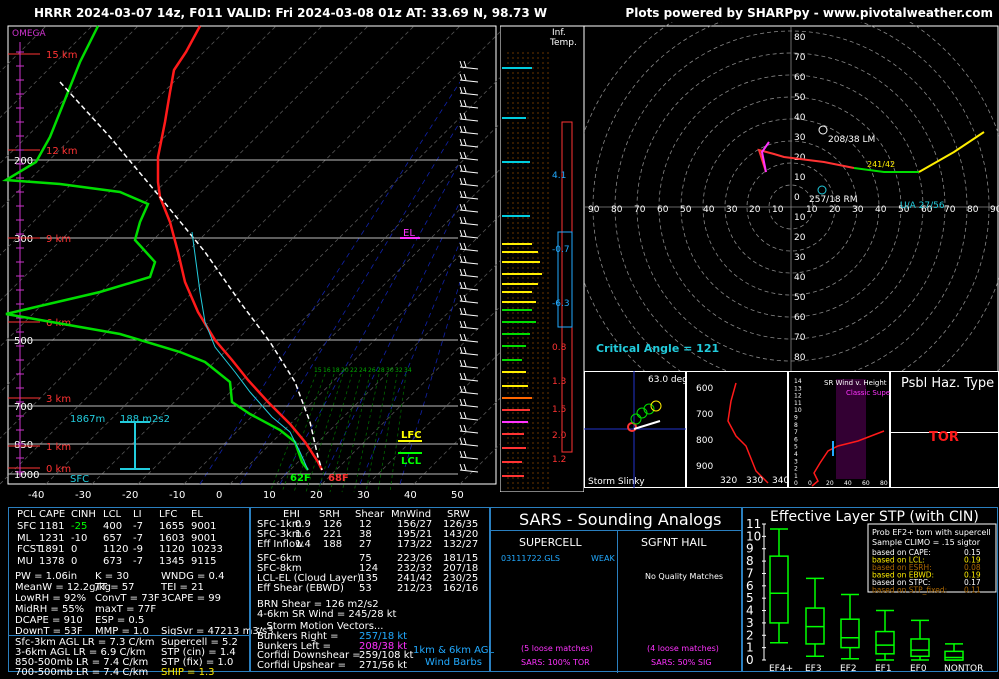 The image size is (999, 679). I want to click on stp-prob-label: based on EBWD:, so click(903, 575).